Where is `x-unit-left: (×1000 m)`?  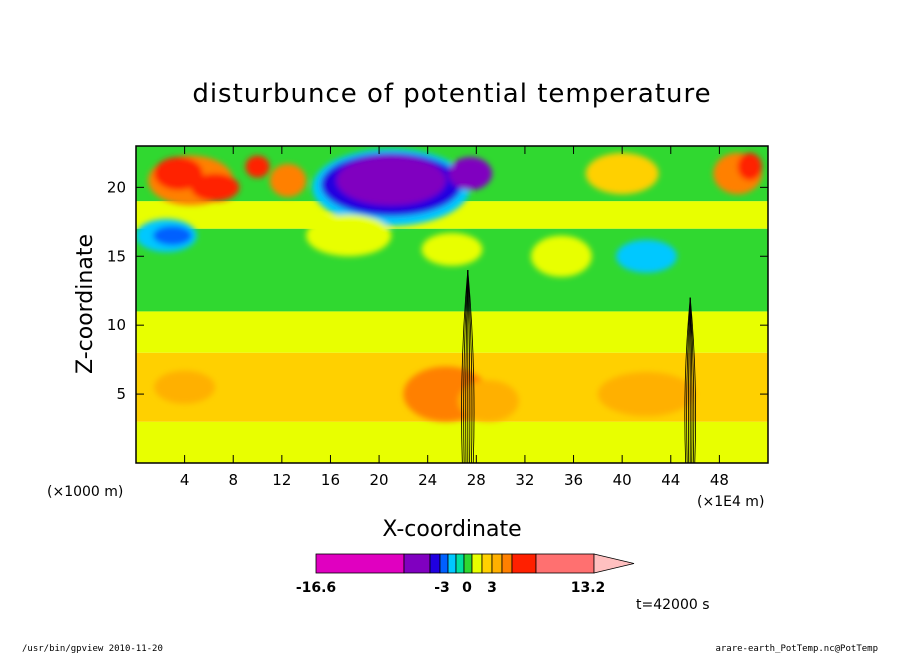 x-unit-left: (×1000 m) is located at coordinates (85, 492).